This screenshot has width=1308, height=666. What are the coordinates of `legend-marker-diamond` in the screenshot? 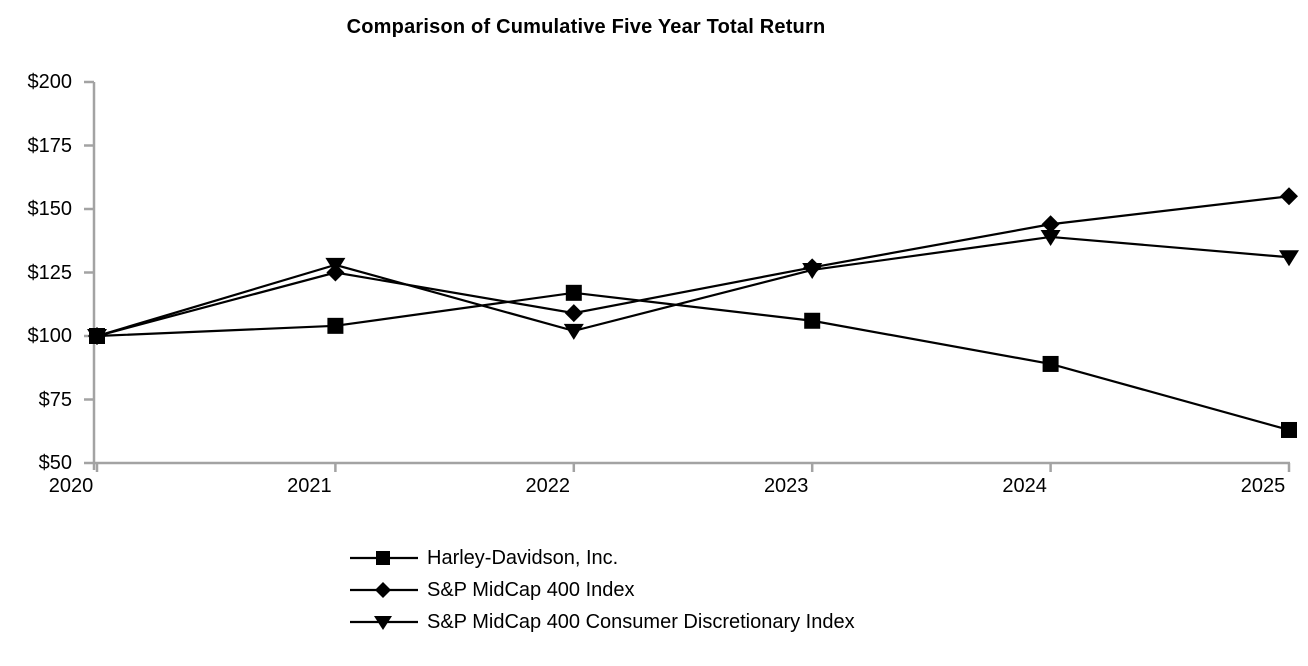 It's located at (384, 590).